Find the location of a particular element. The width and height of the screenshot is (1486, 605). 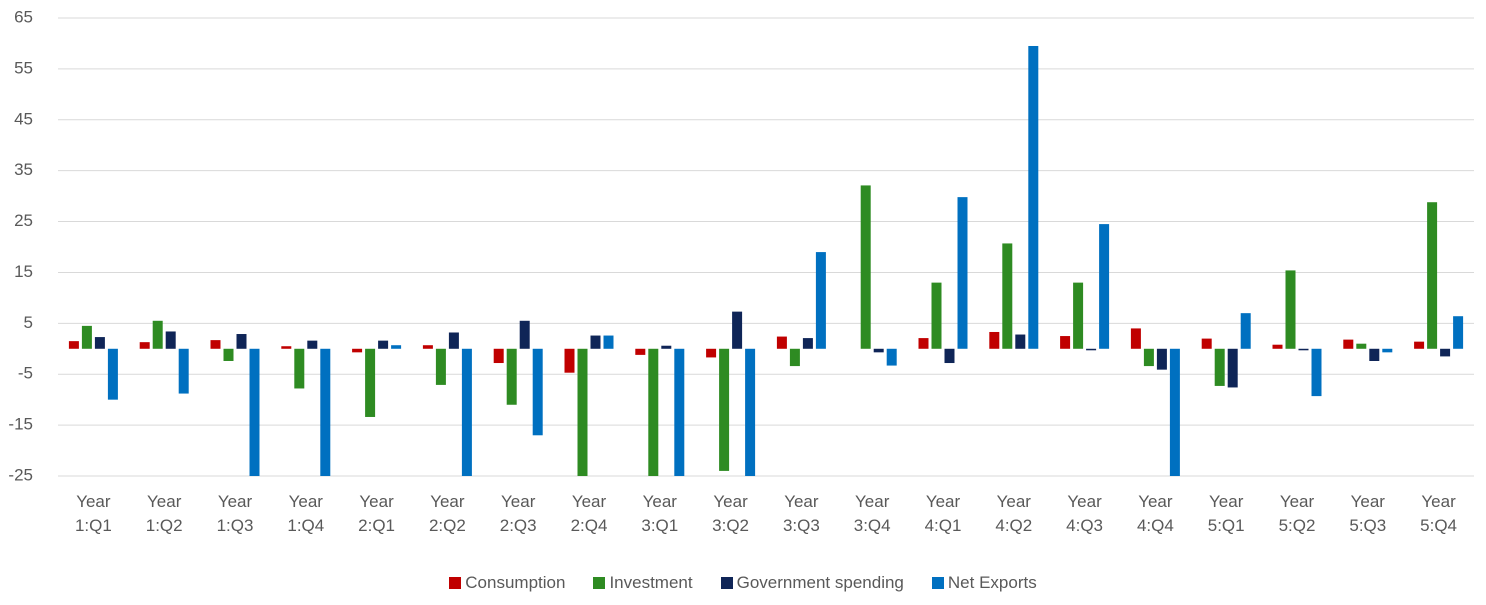

y-tick-label: 45 is located at coordinates (23, 118).